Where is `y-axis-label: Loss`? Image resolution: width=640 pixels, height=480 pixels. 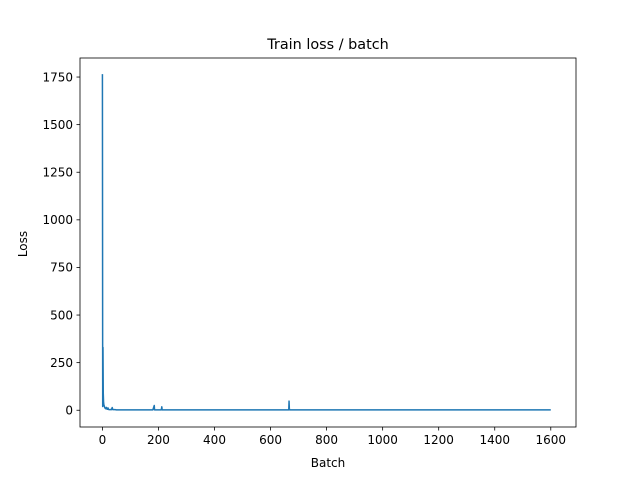
y-axis-label: Loss is located at coordinates (23, 244).